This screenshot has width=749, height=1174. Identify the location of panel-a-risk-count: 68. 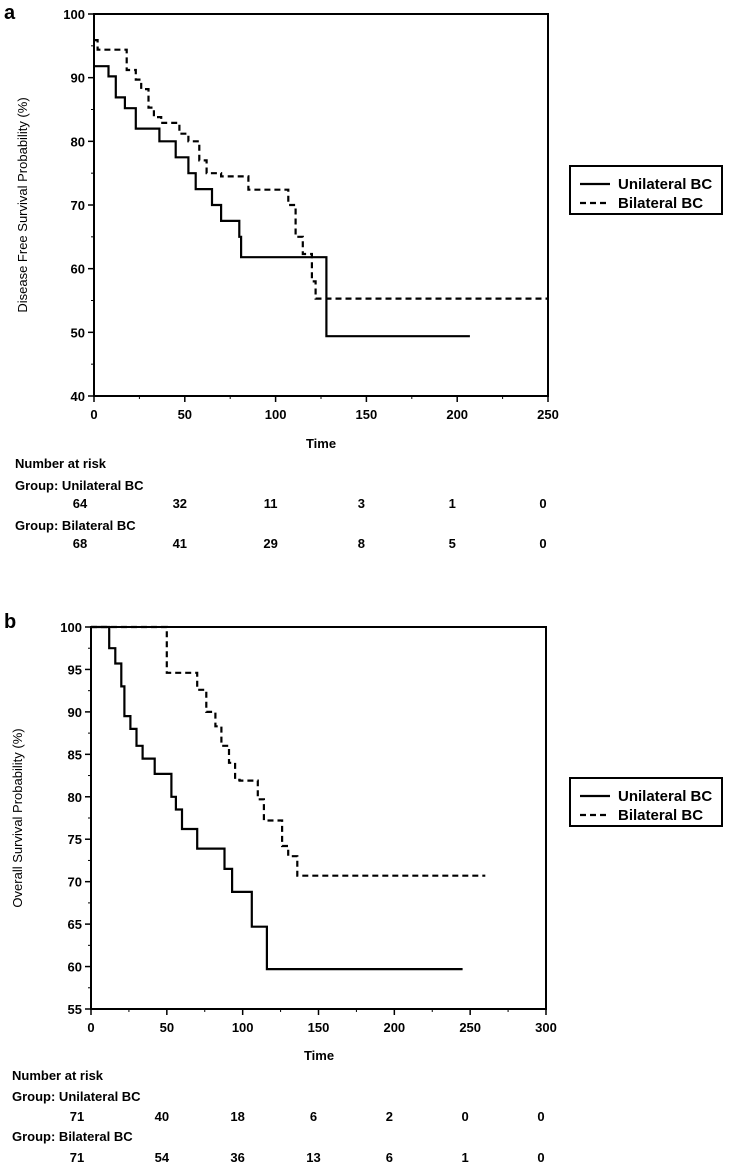
(80, 543).